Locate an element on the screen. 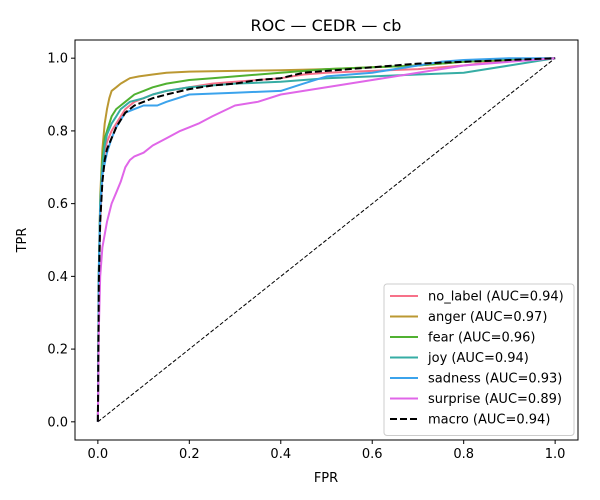 This screenshot has width=600, height=500. chart-title: ROC — CEDR — cb is located at coordinates (326, 25).